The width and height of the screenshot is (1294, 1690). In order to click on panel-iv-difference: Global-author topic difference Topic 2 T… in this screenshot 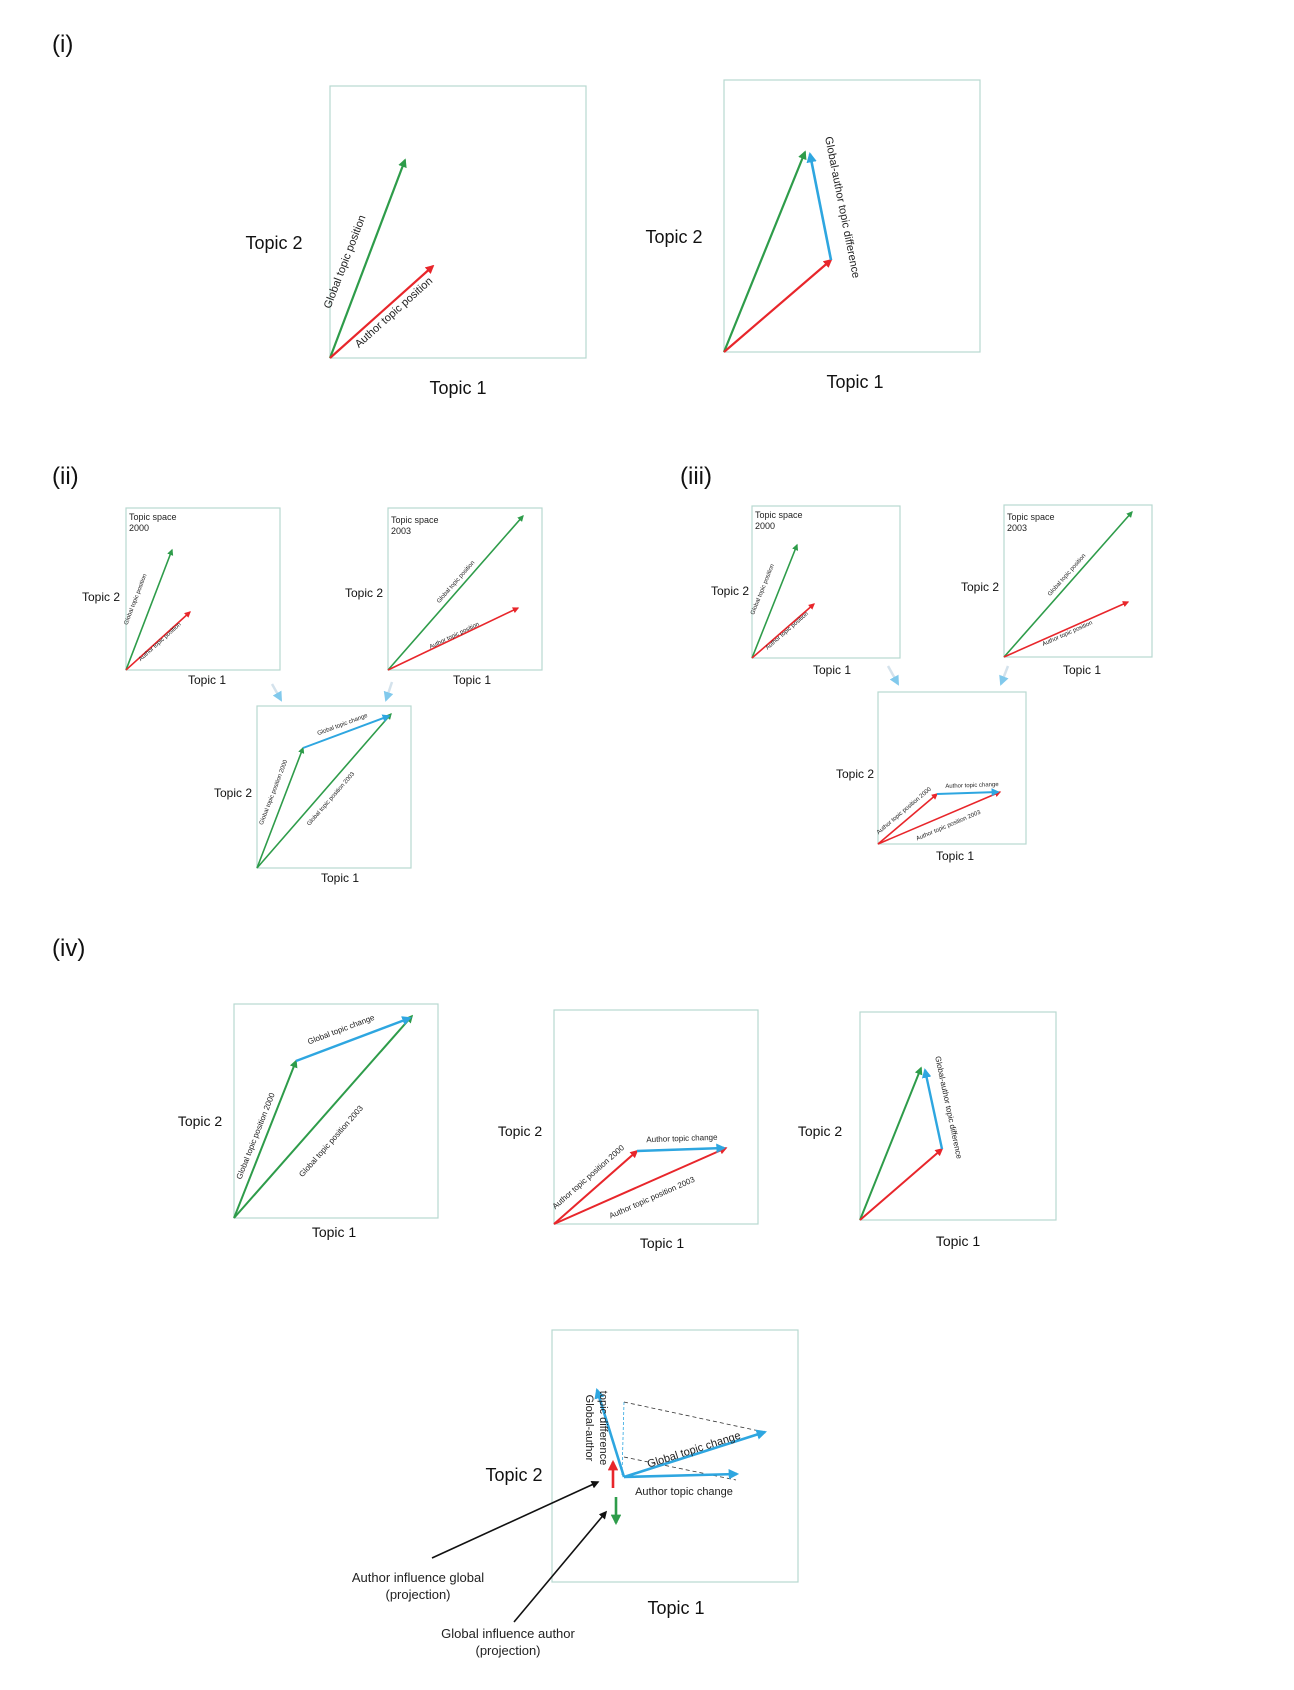, I will do `click(927, 1130)`.